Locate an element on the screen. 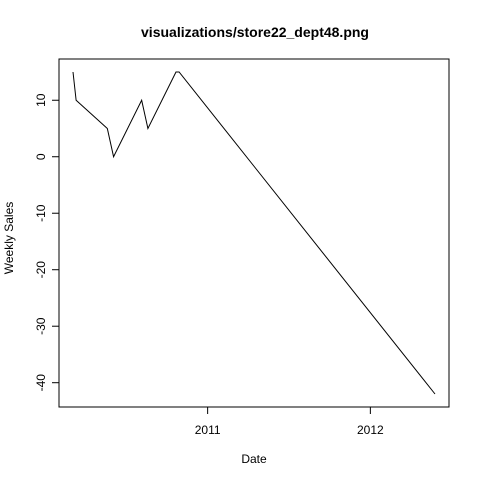 This screenshot has width=480, height=480. y-tick-label: -40 is located at coordinates (41, 383).